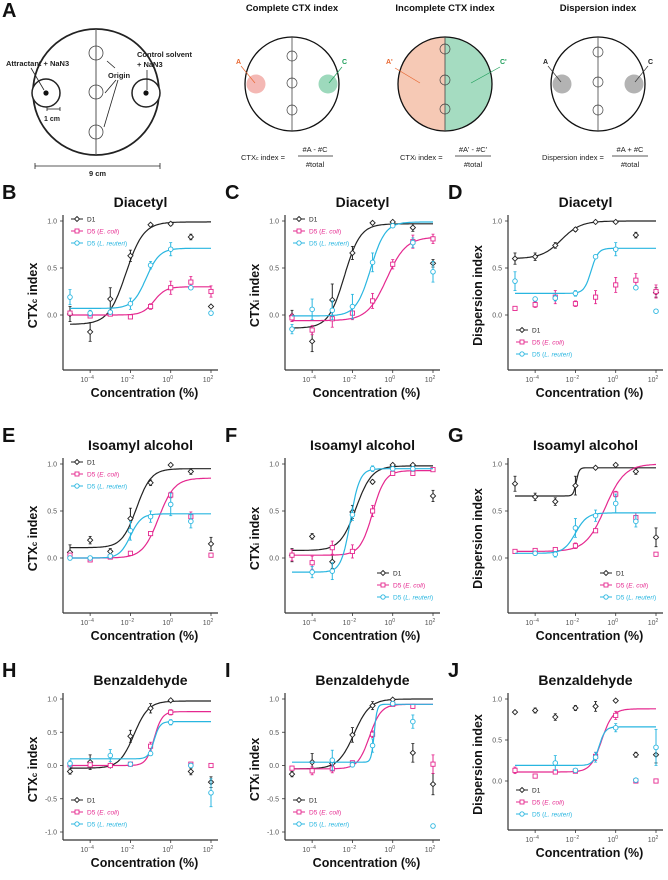 This screenshot has width=668, height=880. I want to click on panel-label-d: D, so click(455, 193).